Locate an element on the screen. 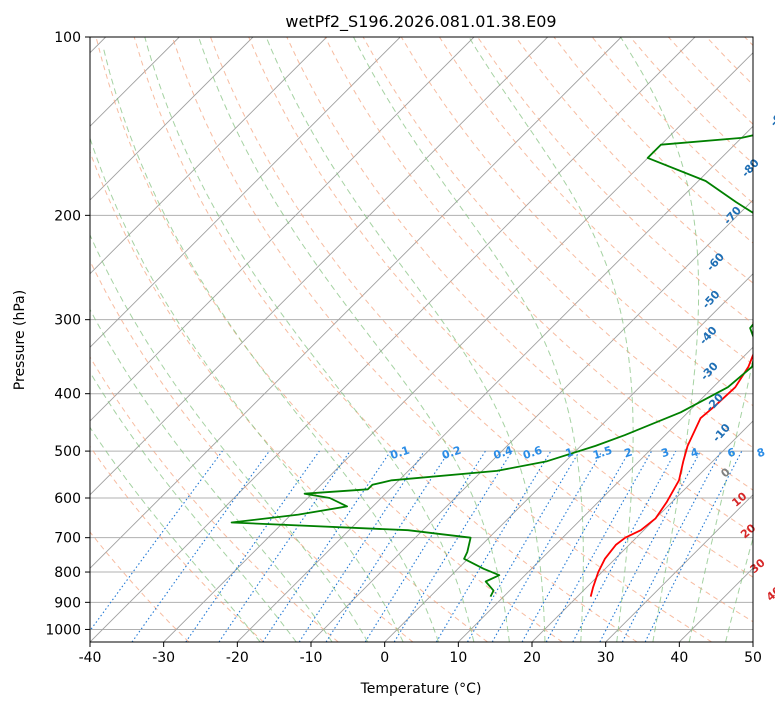  mixing-ratio-label: 0.1 is located at coordinates (400, 453).